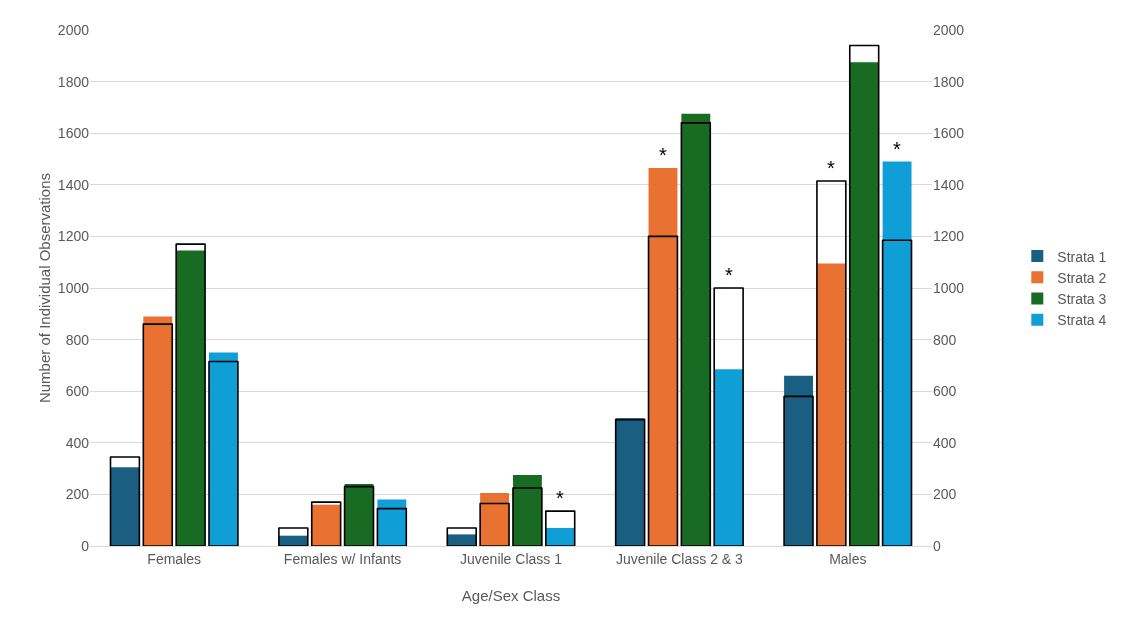 This screenshot has width=1123, height=641. What do you see at coordinates (77, 391) in the screenshot?
I see `y-tick-label: 600` at bounding box center [77, 391].